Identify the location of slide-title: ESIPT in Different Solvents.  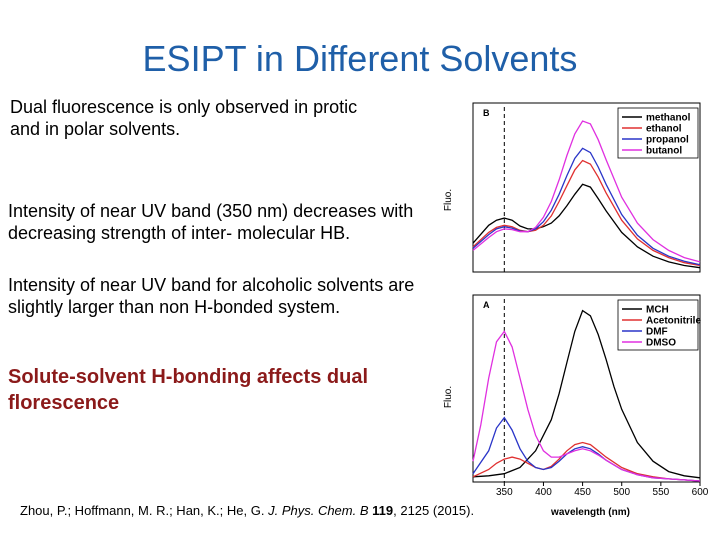
(360, 58).